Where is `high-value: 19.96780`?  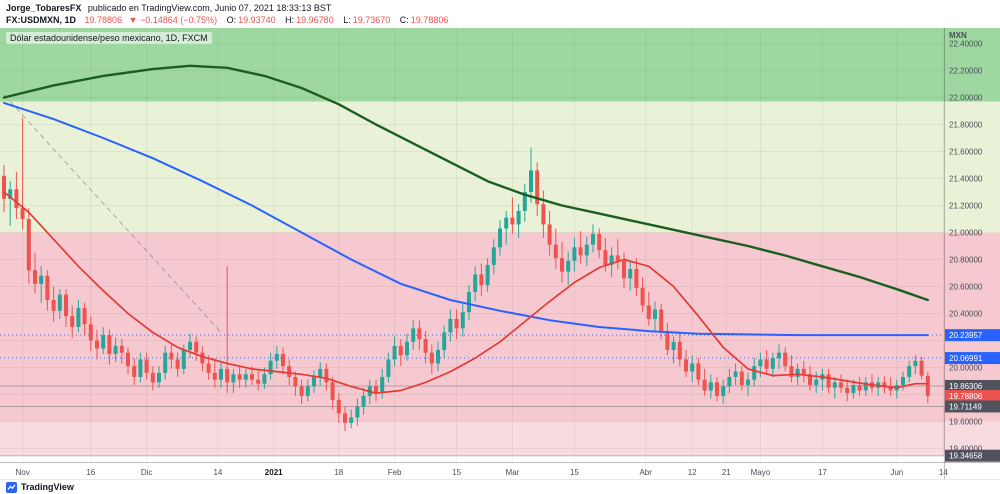 high-value: 19.96780 is located at coordinates (315, 20).